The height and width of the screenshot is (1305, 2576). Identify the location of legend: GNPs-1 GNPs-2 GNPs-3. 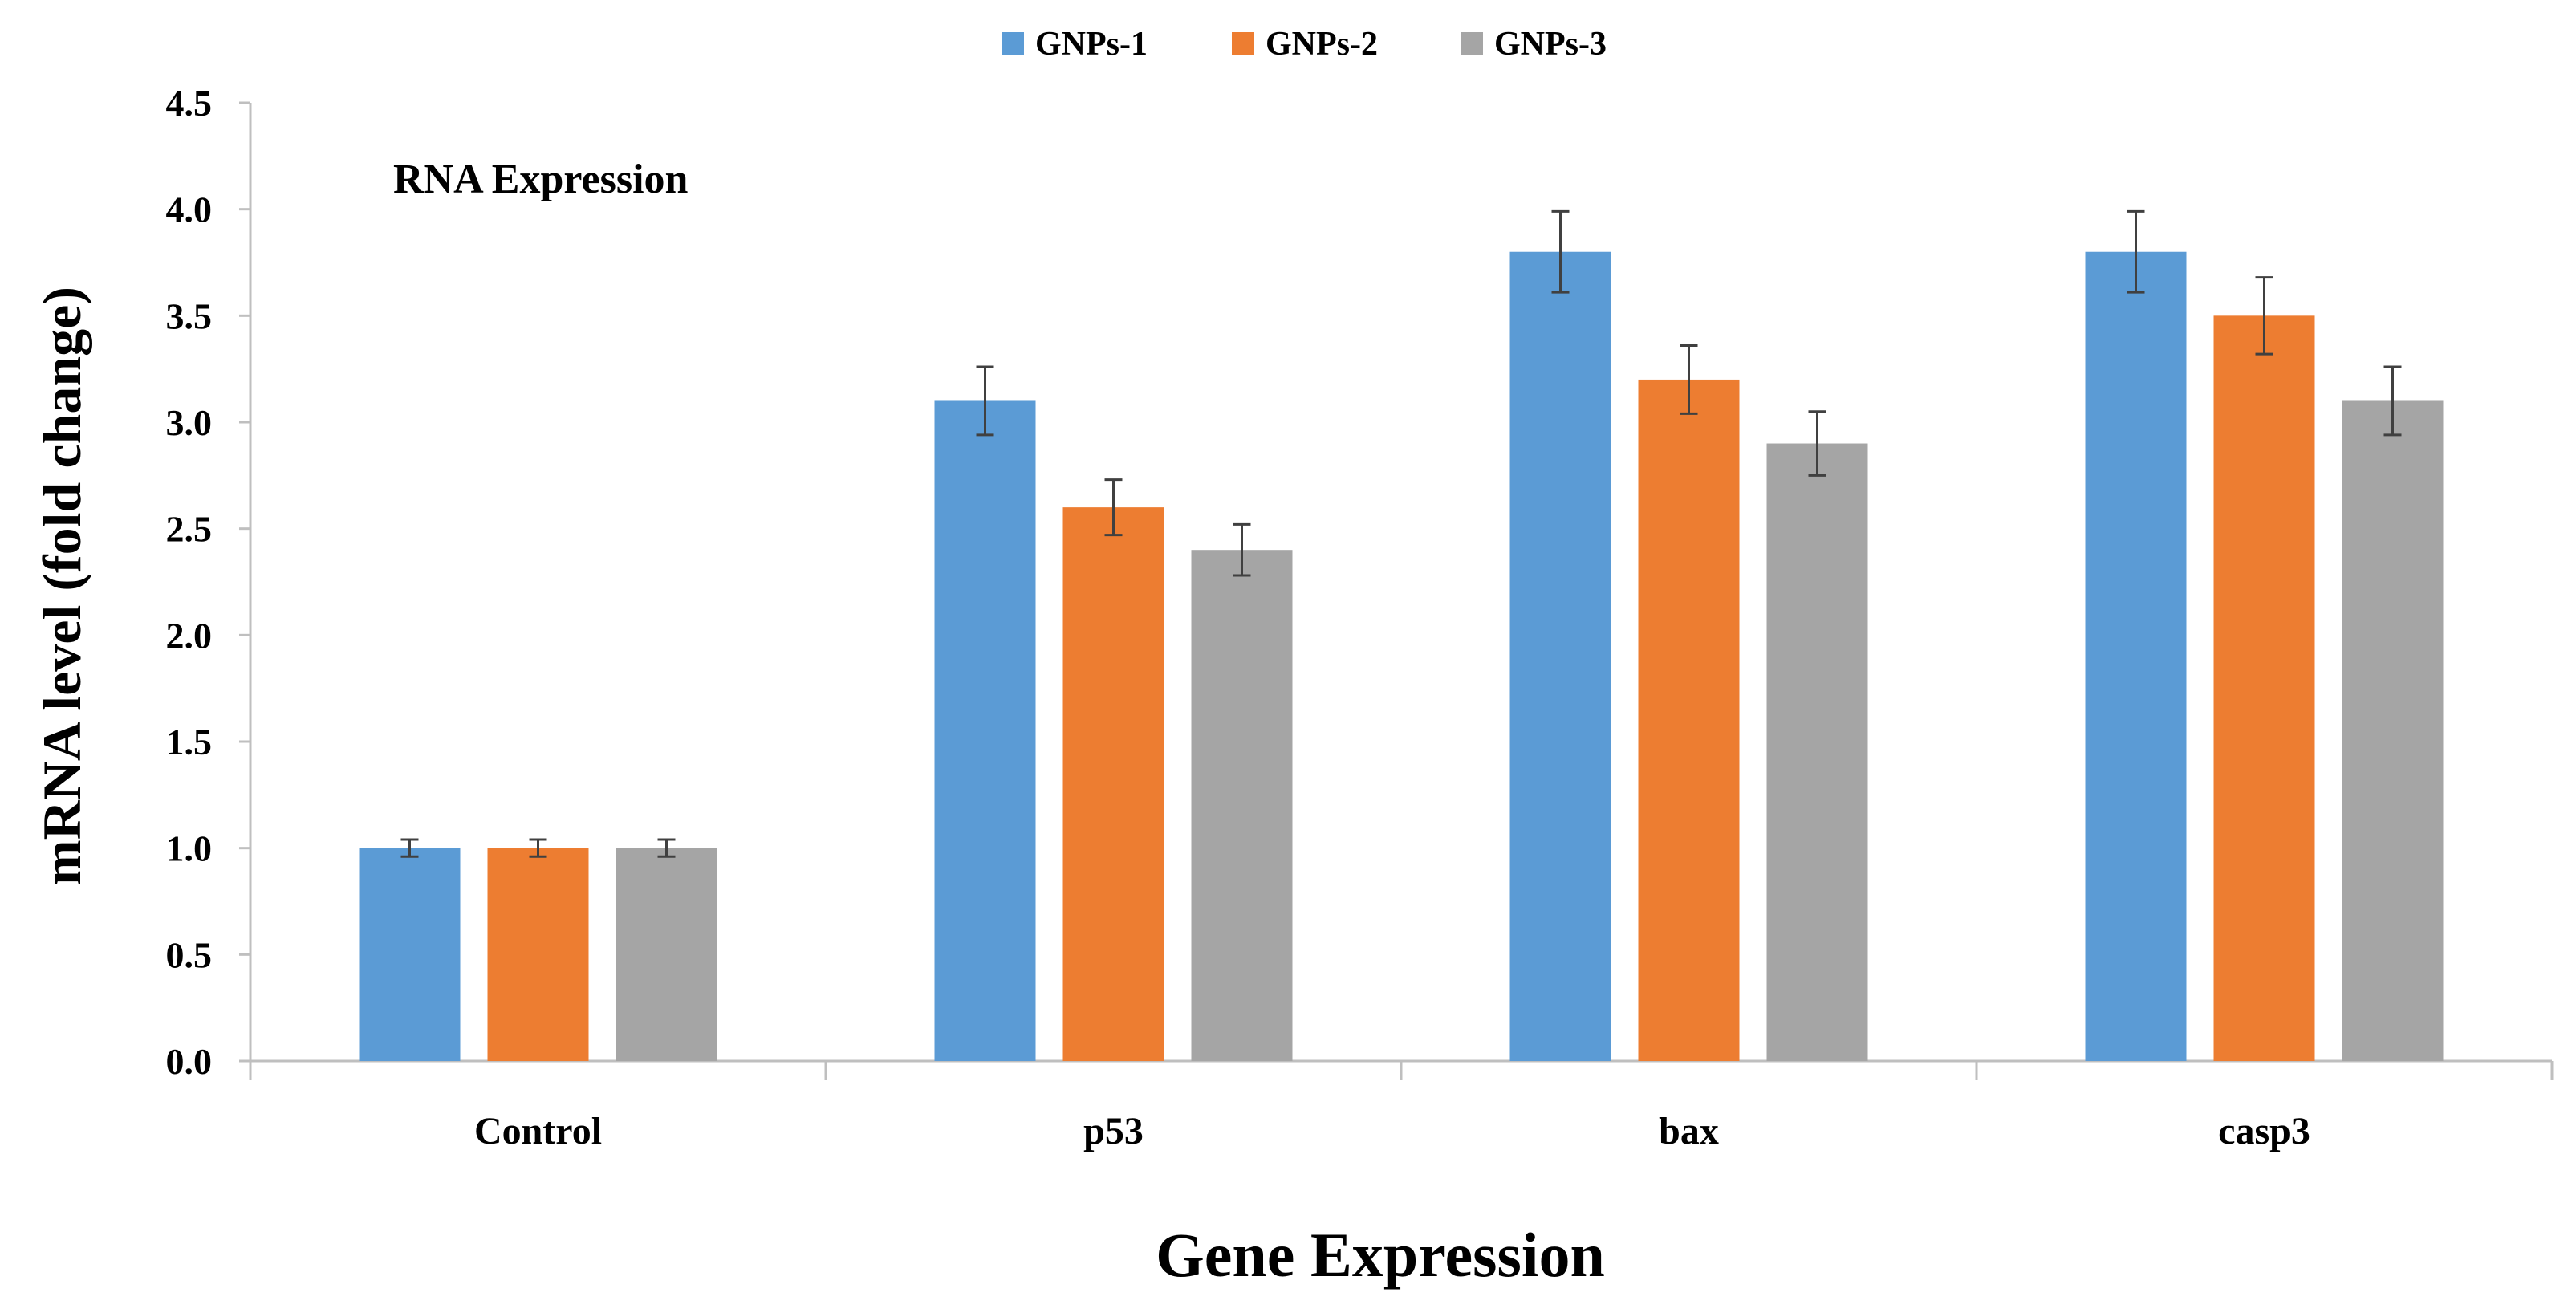
(1305, 44).